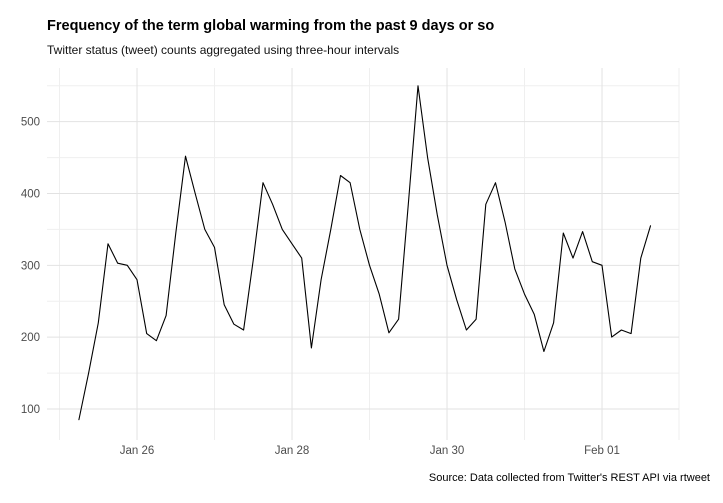 The width and height of the screenshot is (723, 503). Describe the element at coordinates (137, 451) in the screenshot. I see `x-tick-label: Jan 26` at that location.